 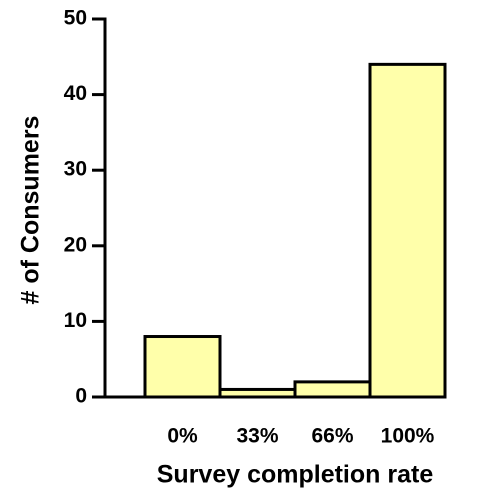 I want to click on y-tick-label: 30, so click(x=75, y=169).